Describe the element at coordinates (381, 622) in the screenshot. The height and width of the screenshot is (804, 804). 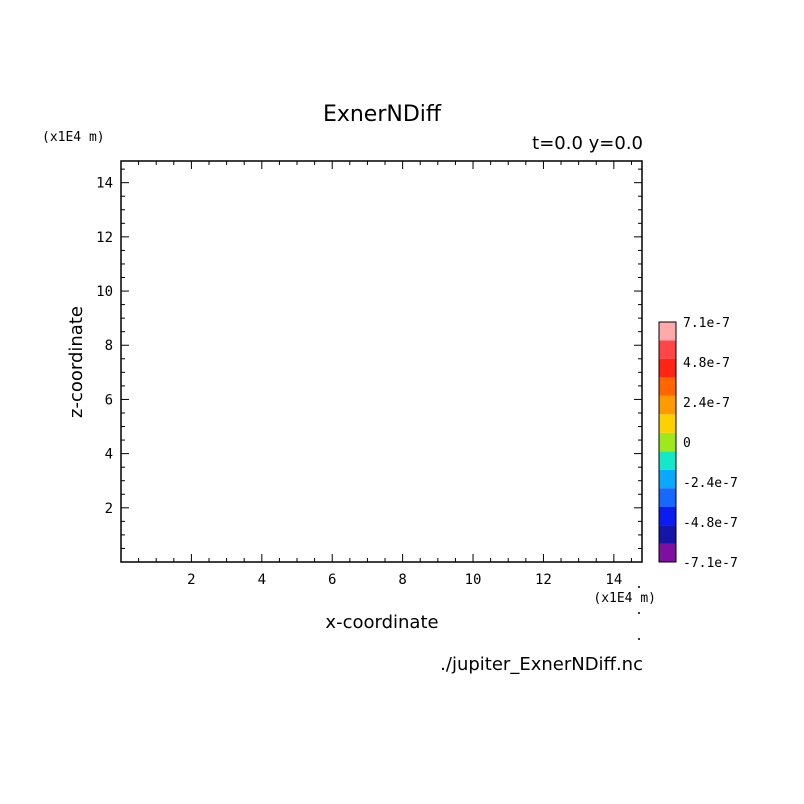
I see `x-axis-label: x-coordinate` at that location.